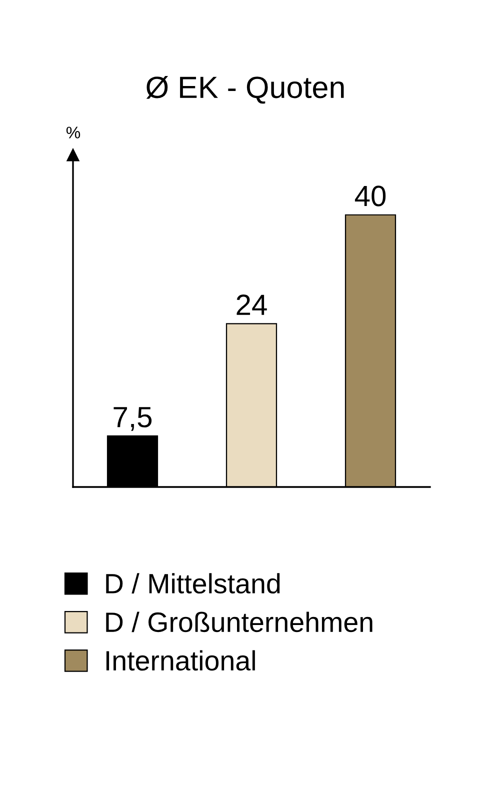 The image size is (491, 790). Describe the element at coordinates (239, 622) in the screenshot. I see `legend-label: D / Großunternehmen` at that location.